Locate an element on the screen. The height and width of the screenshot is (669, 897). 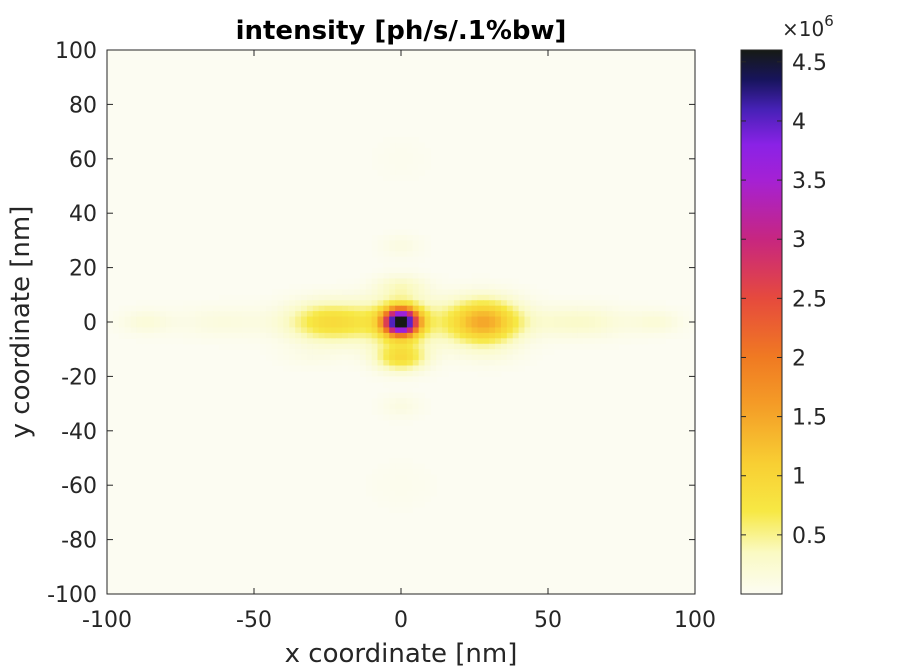
x-tick-label: 100 is located at coordinates (695, 620).